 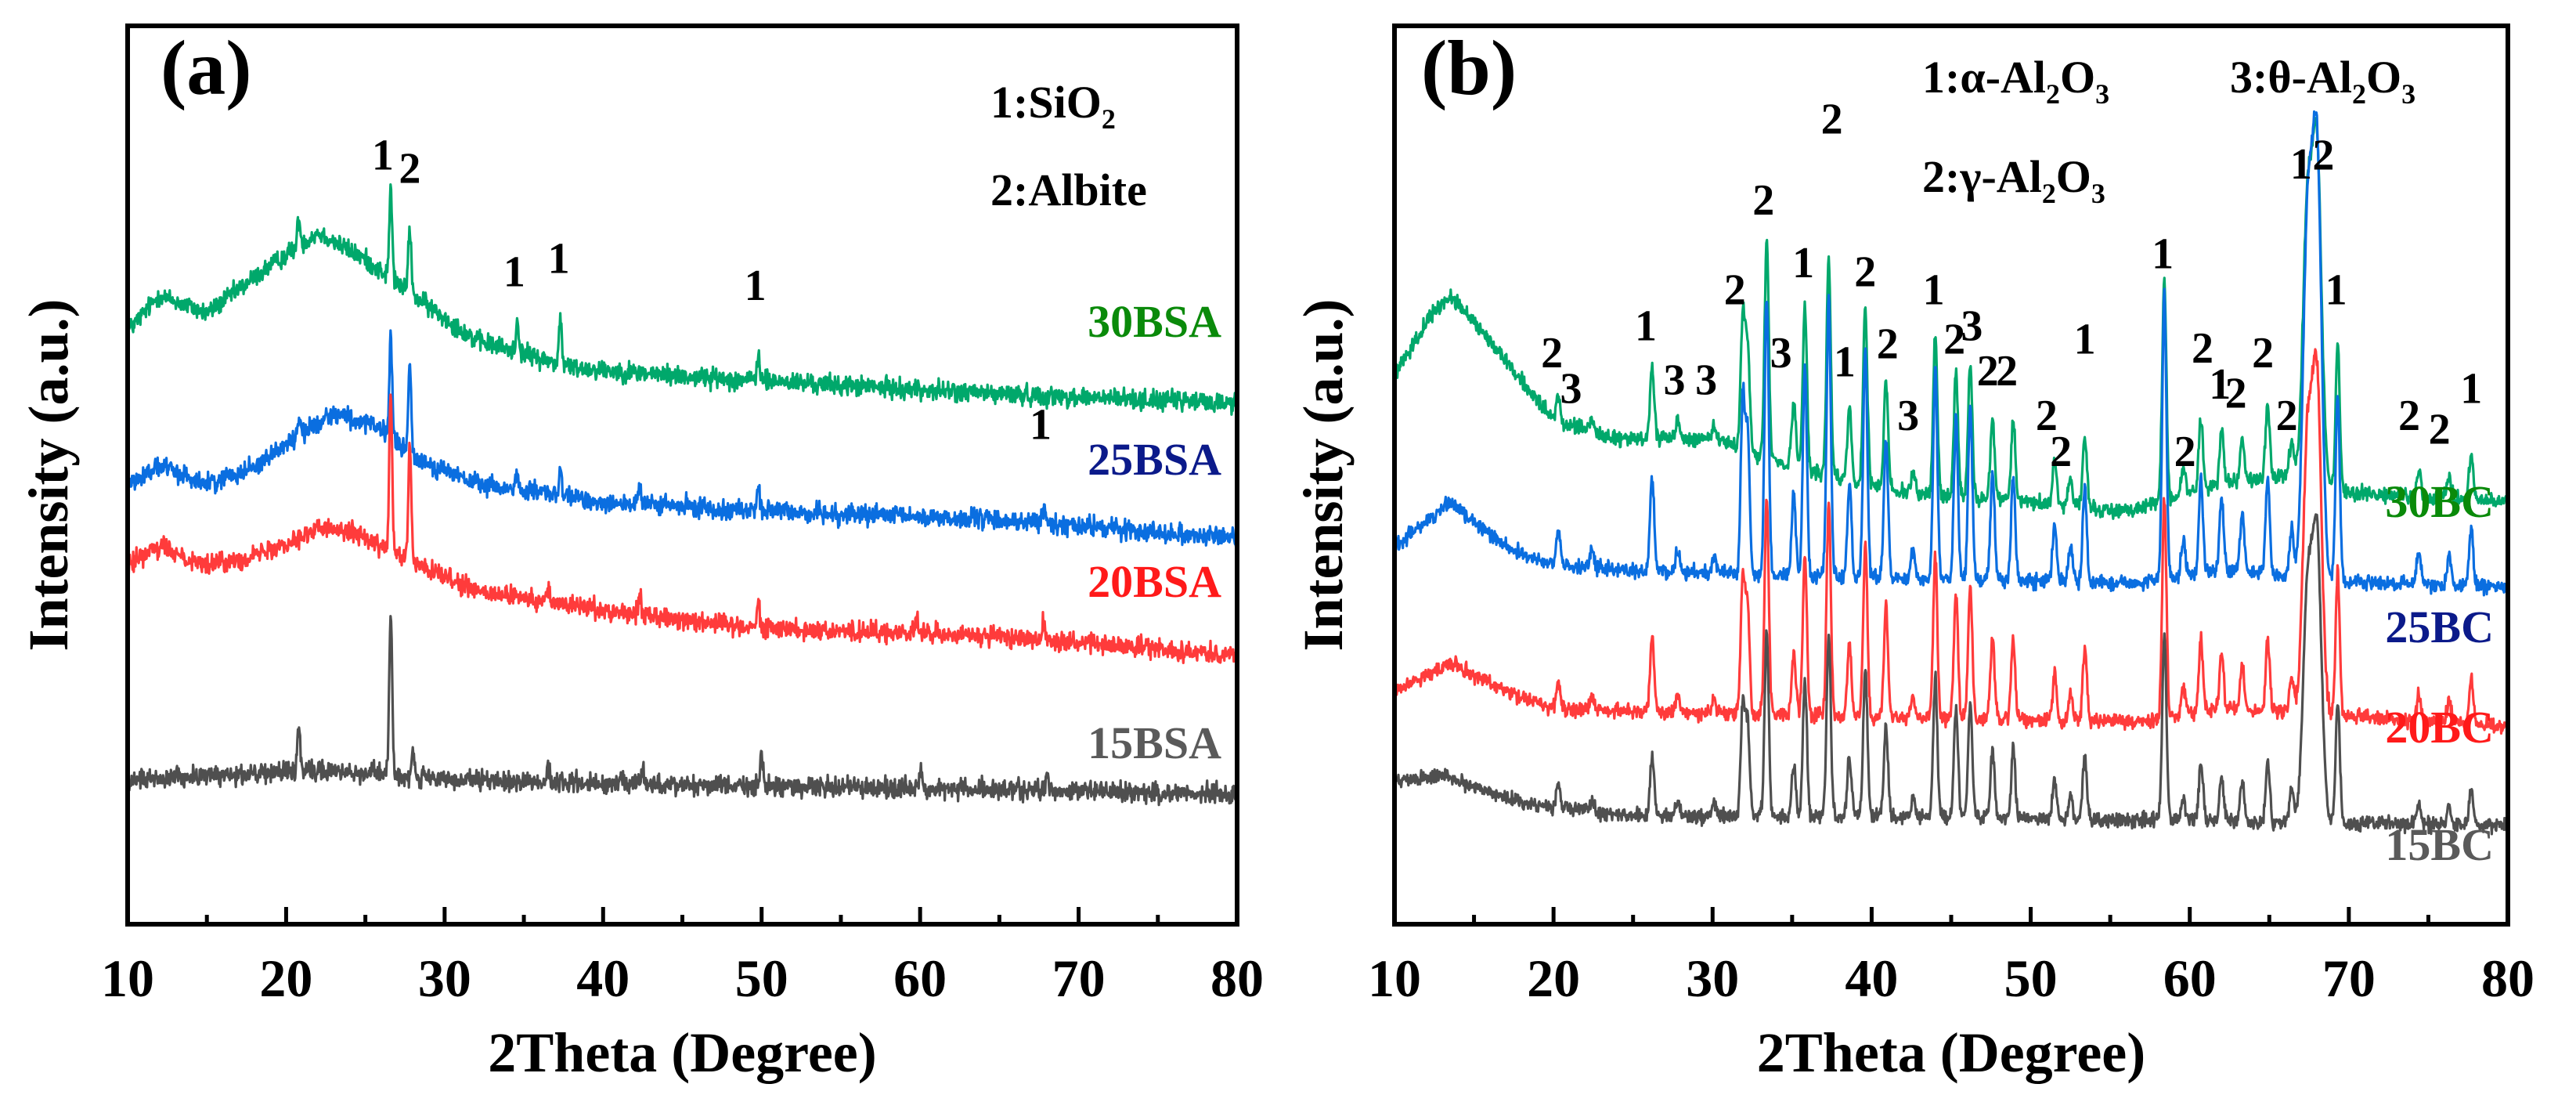 I want to click on legend-entry: 1:α-Al2O3, so click(x=2015, y=81).